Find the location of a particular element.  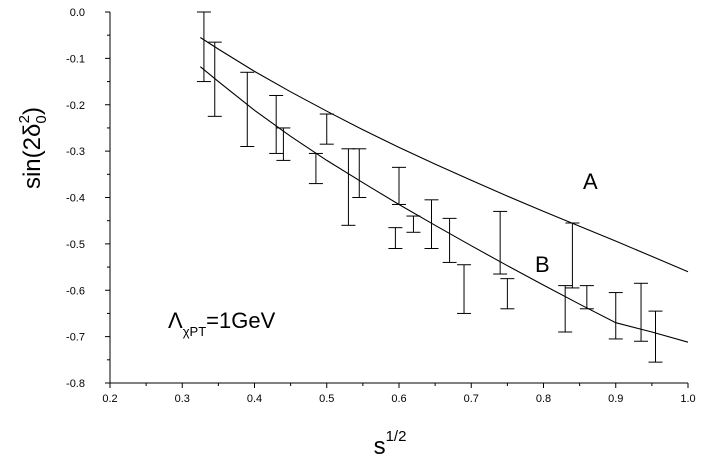

x-axis-title: s1/2 is located at coordinates (390, 444).